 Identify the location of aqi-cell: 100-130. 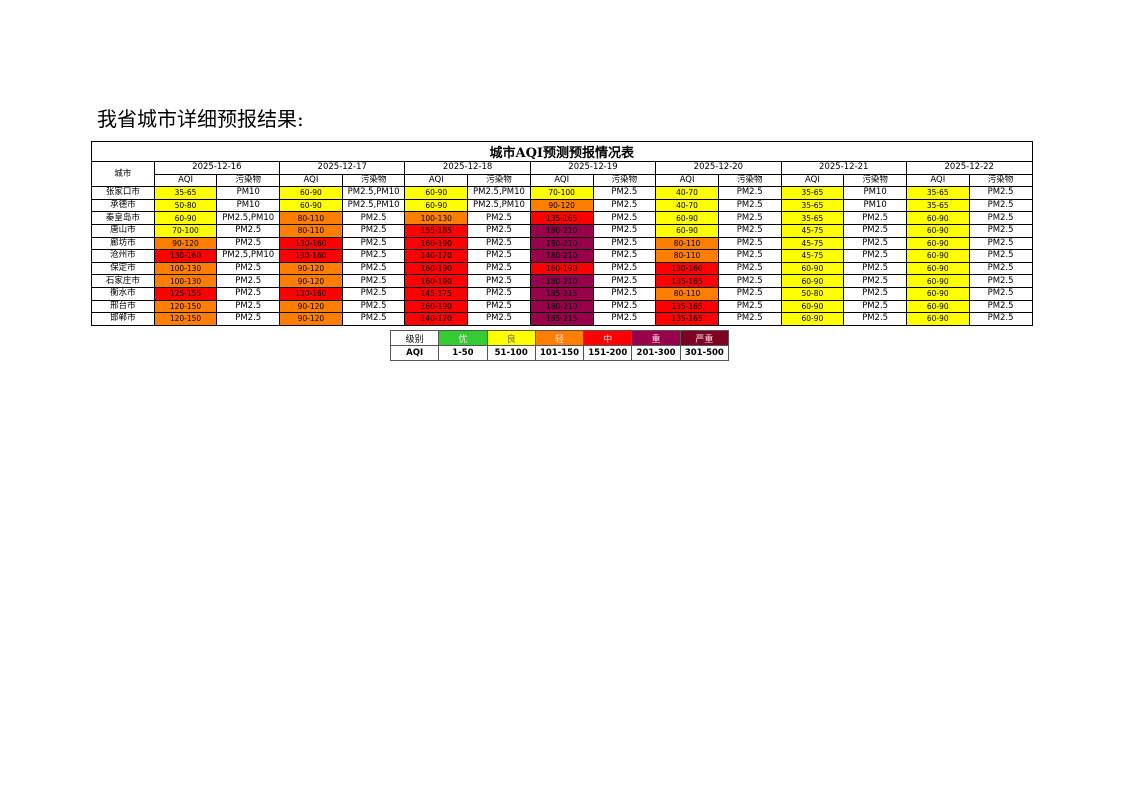
(185, 268).